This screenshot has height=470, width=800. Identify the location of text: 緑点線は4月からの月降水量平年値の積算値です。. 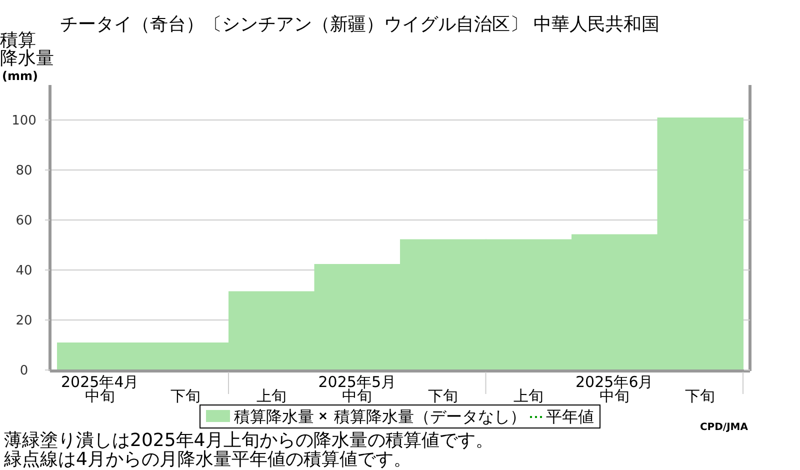
(207, 459).